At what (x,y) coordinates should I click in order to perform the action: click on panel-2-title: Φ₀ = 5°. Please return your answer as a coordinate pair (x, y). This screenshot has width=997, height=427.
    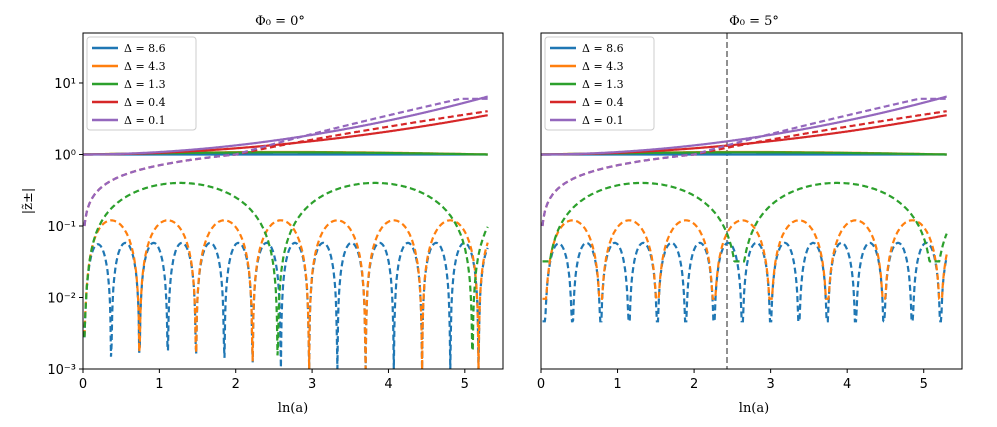
    Looking at the image, I should click on (754, 21).